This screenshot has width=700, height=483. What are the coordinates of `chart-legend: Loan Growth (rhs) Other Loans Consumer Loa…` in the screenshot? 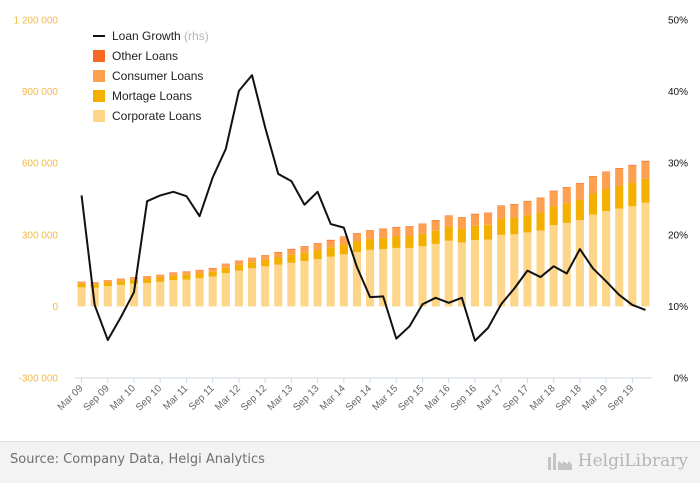 It's located at (151, 76).